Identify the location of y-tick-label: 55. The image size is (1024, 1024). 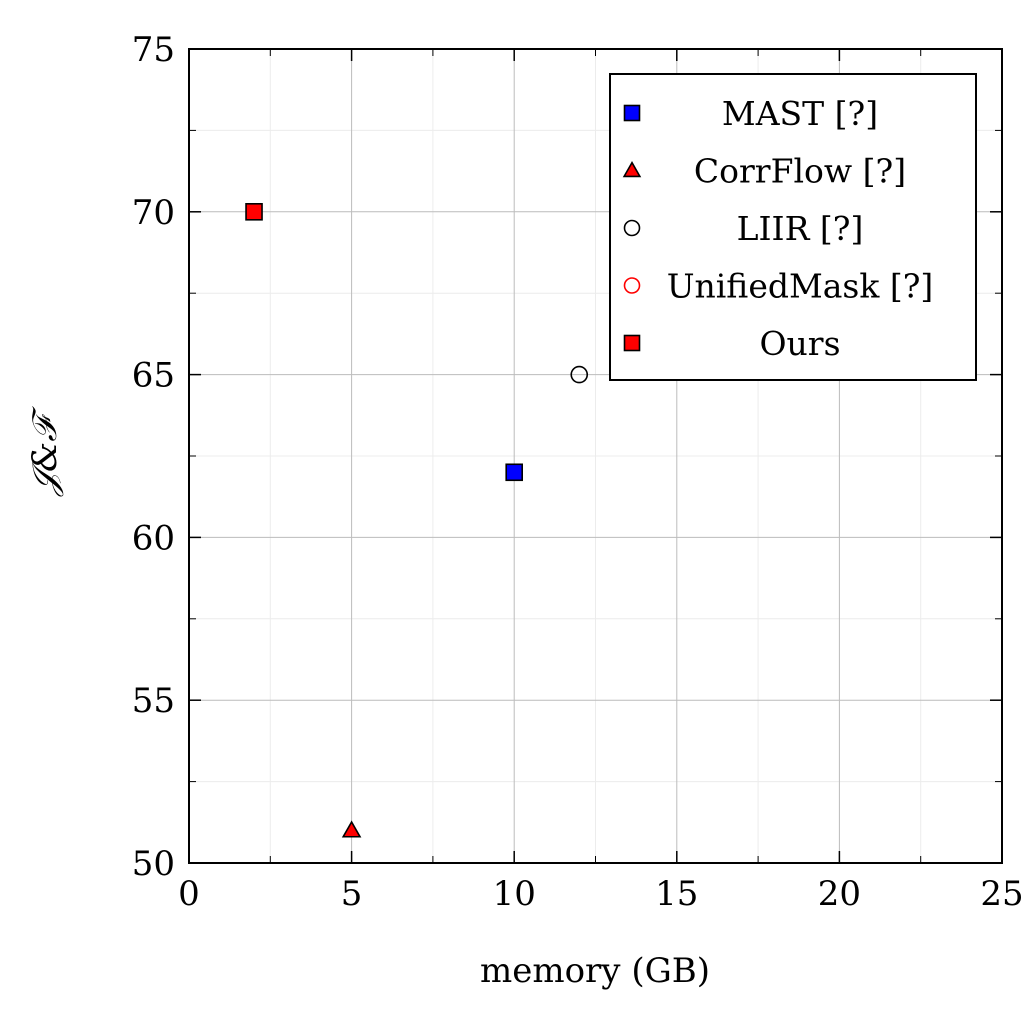
(153, 701).